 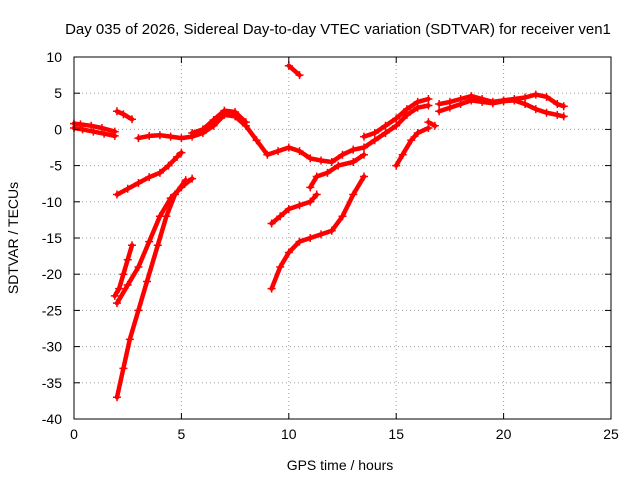 What do you see at coordinates (52, 419) in the screenshot?
I see `y-tick-label: -40` at bounding box center [52, 419].